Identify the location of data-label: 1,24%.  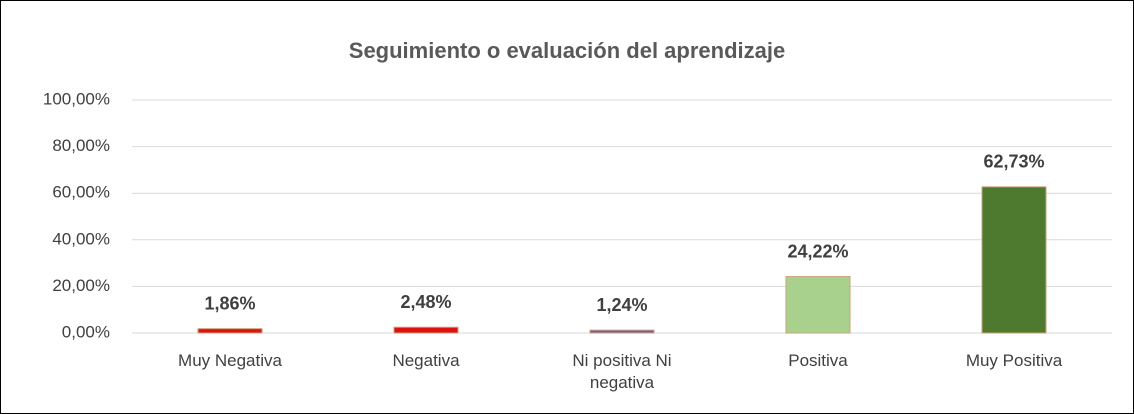
(621, 305).